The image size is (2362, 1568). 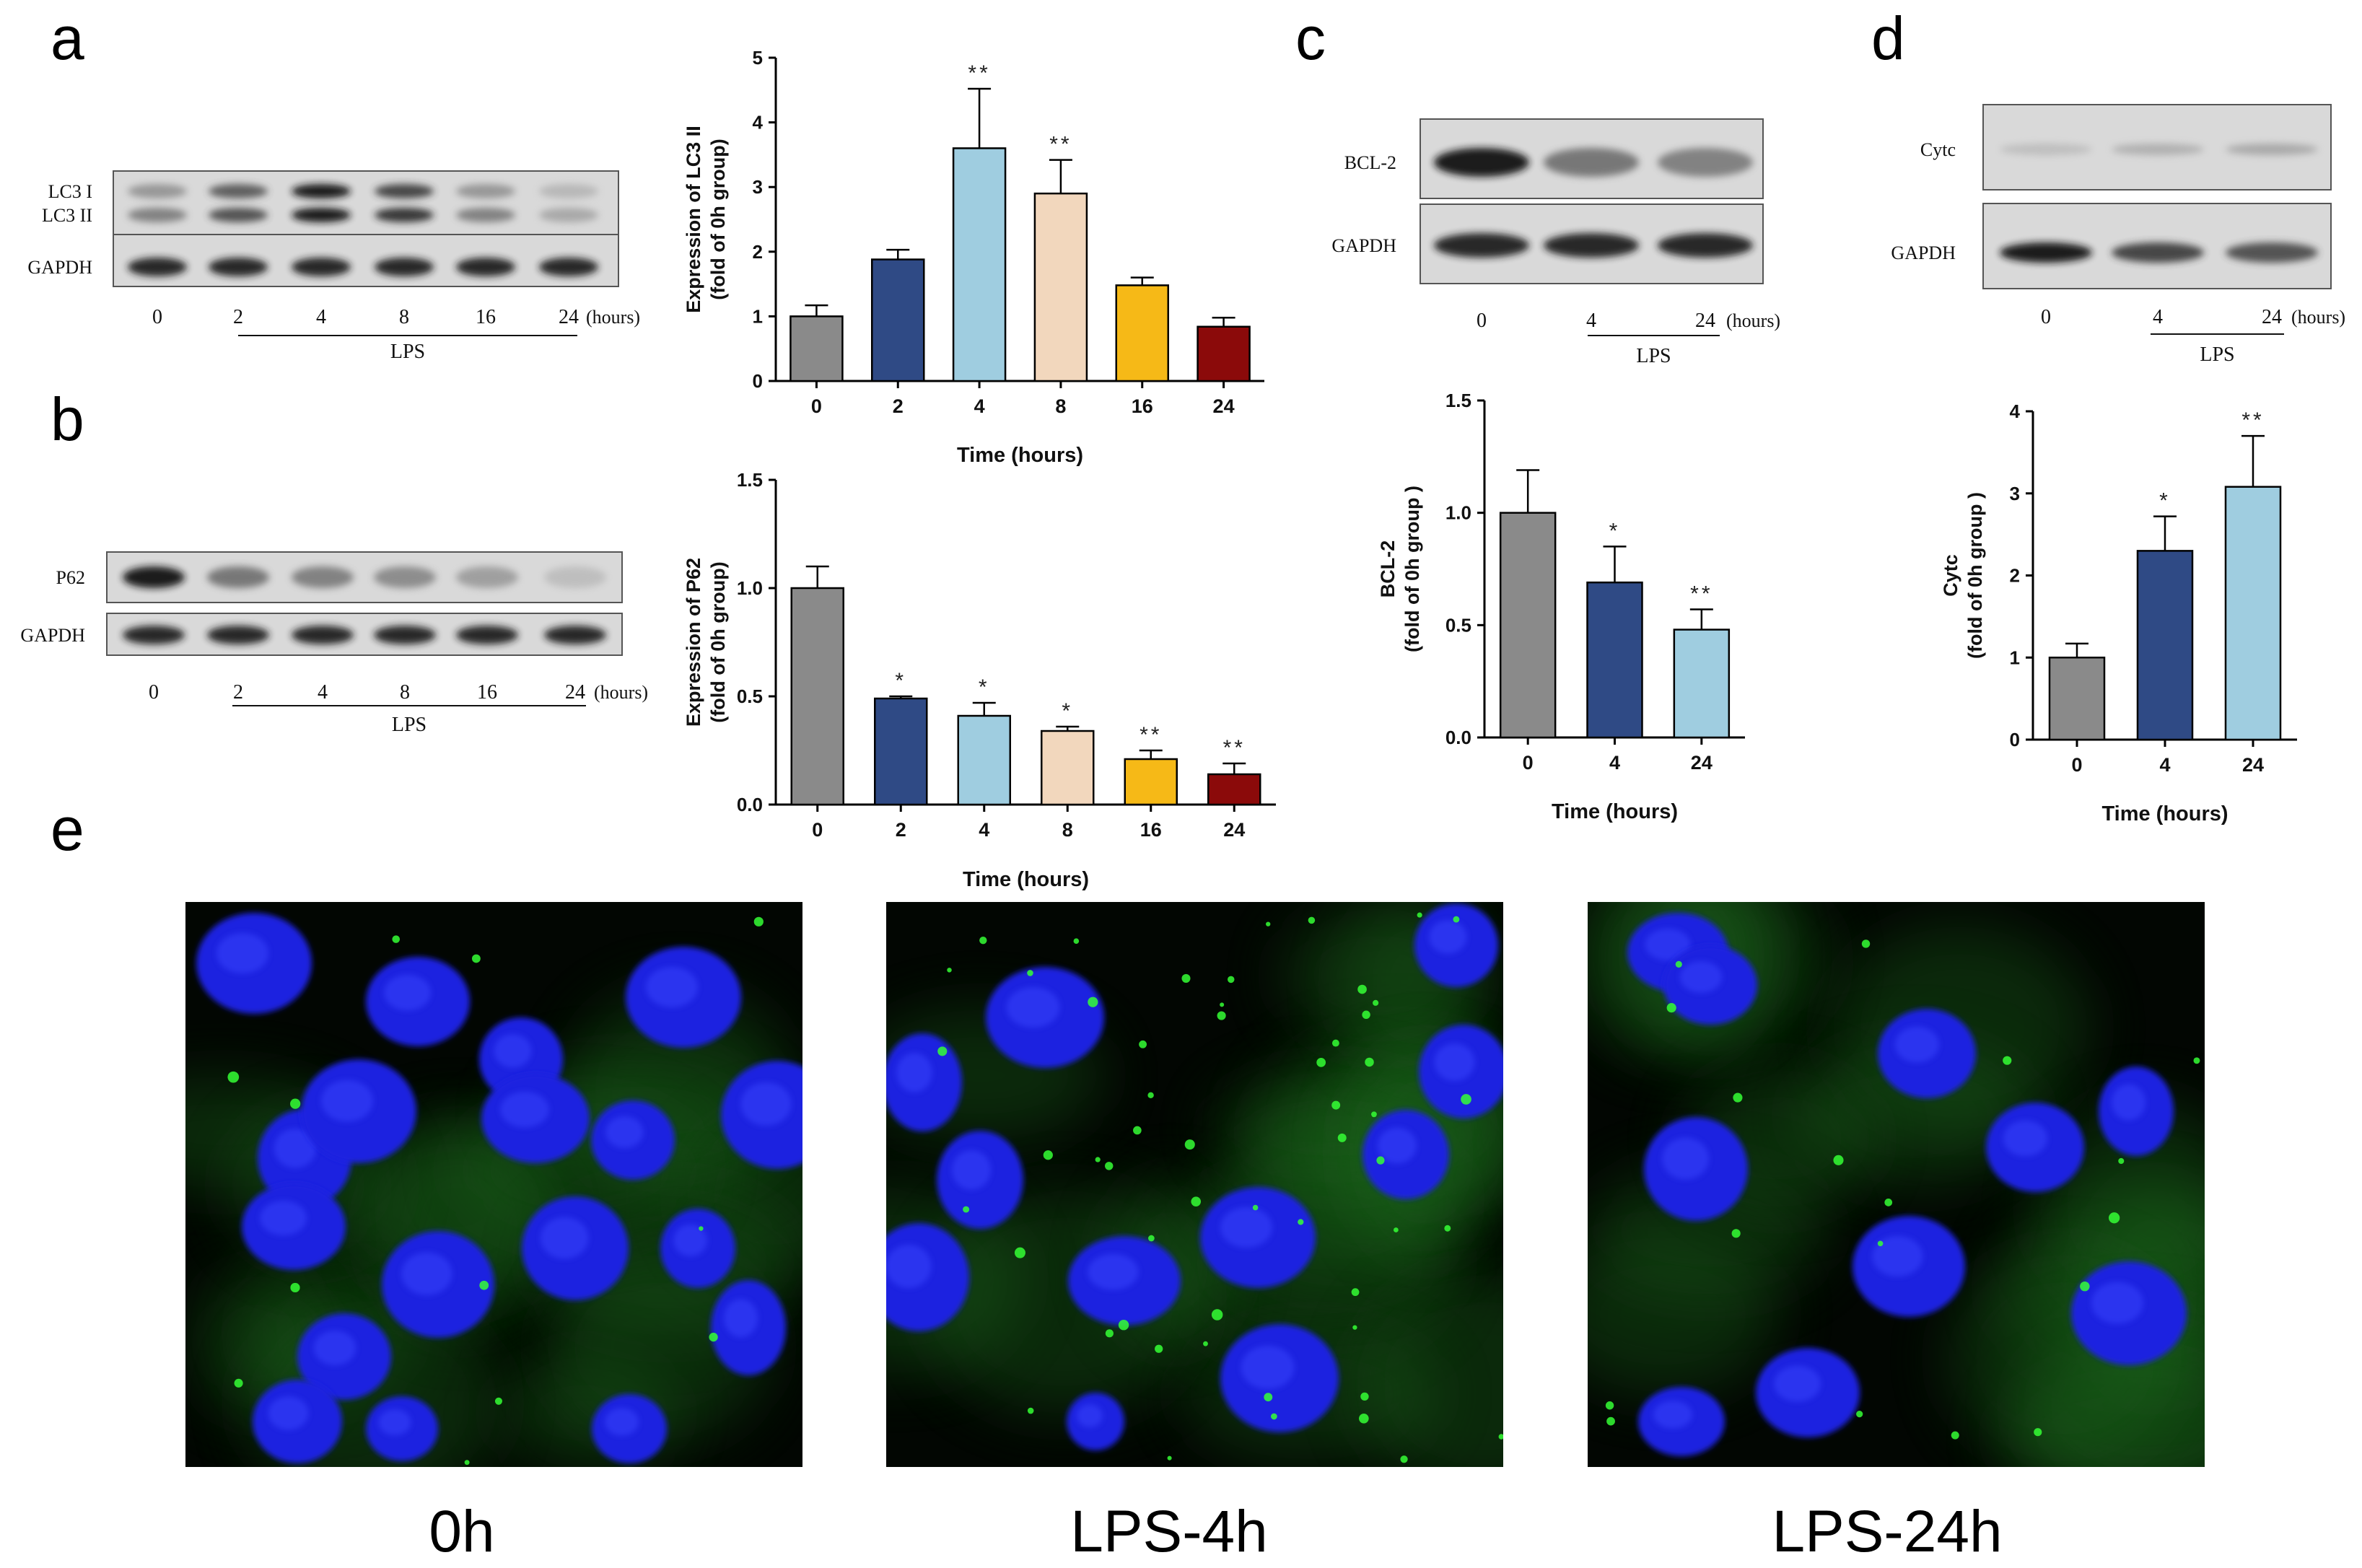 What do you see at coordinates (67, 38) in the screenshot?
I see `panel-letter-a: a` at bounding box center [67, 38].